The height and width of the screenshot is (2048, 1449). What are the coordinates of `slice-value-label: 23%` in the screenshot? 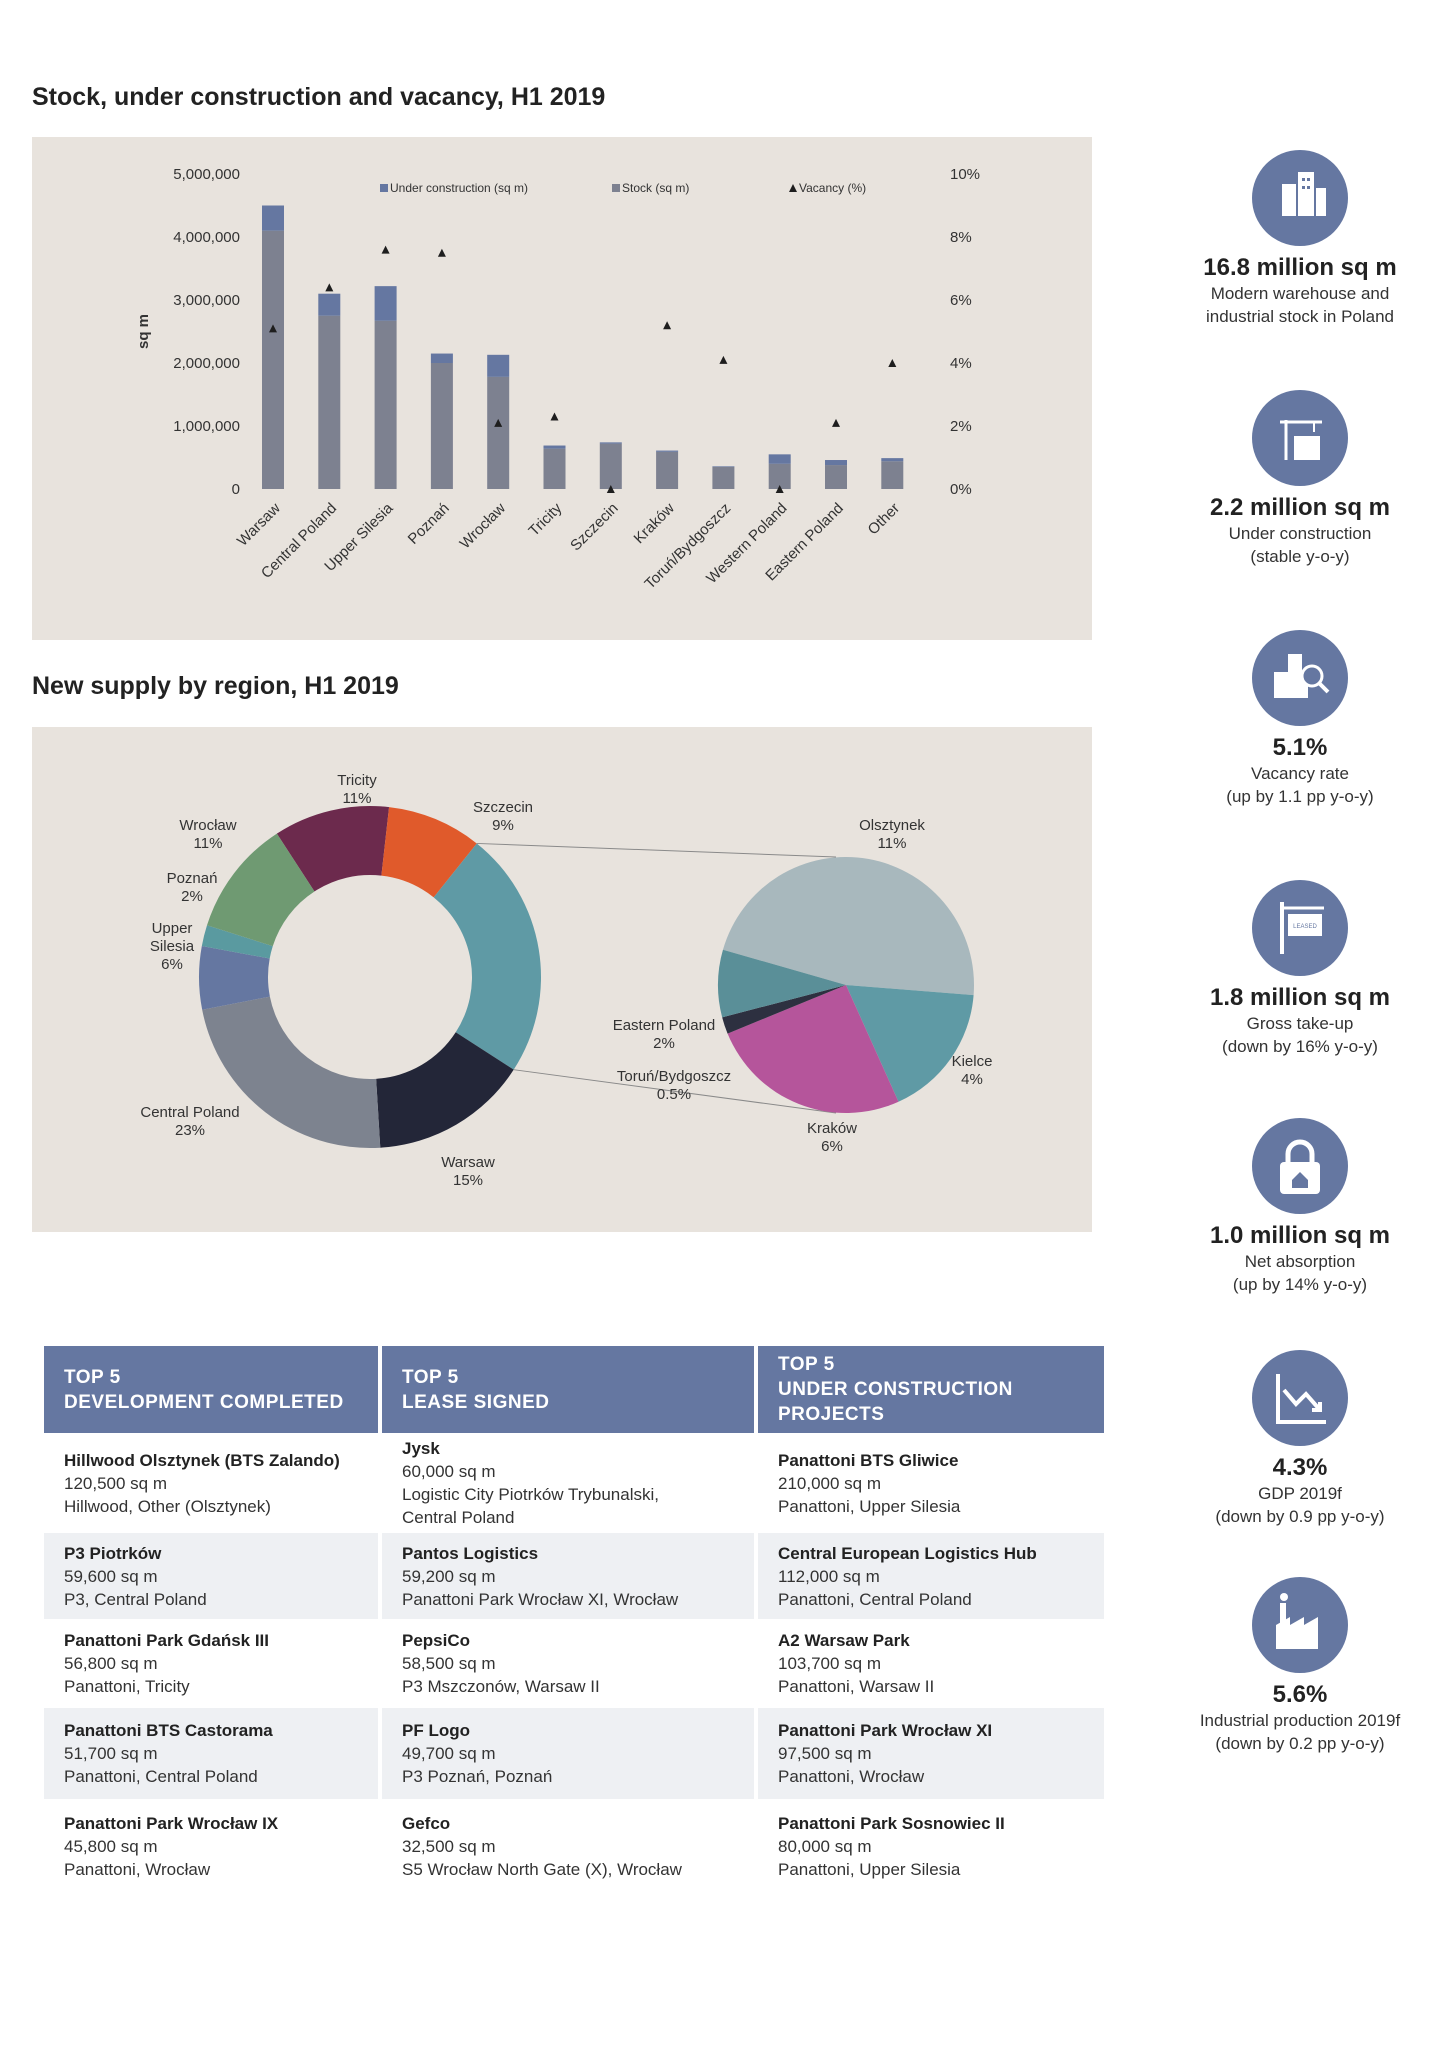 It's located at (190, 1130).